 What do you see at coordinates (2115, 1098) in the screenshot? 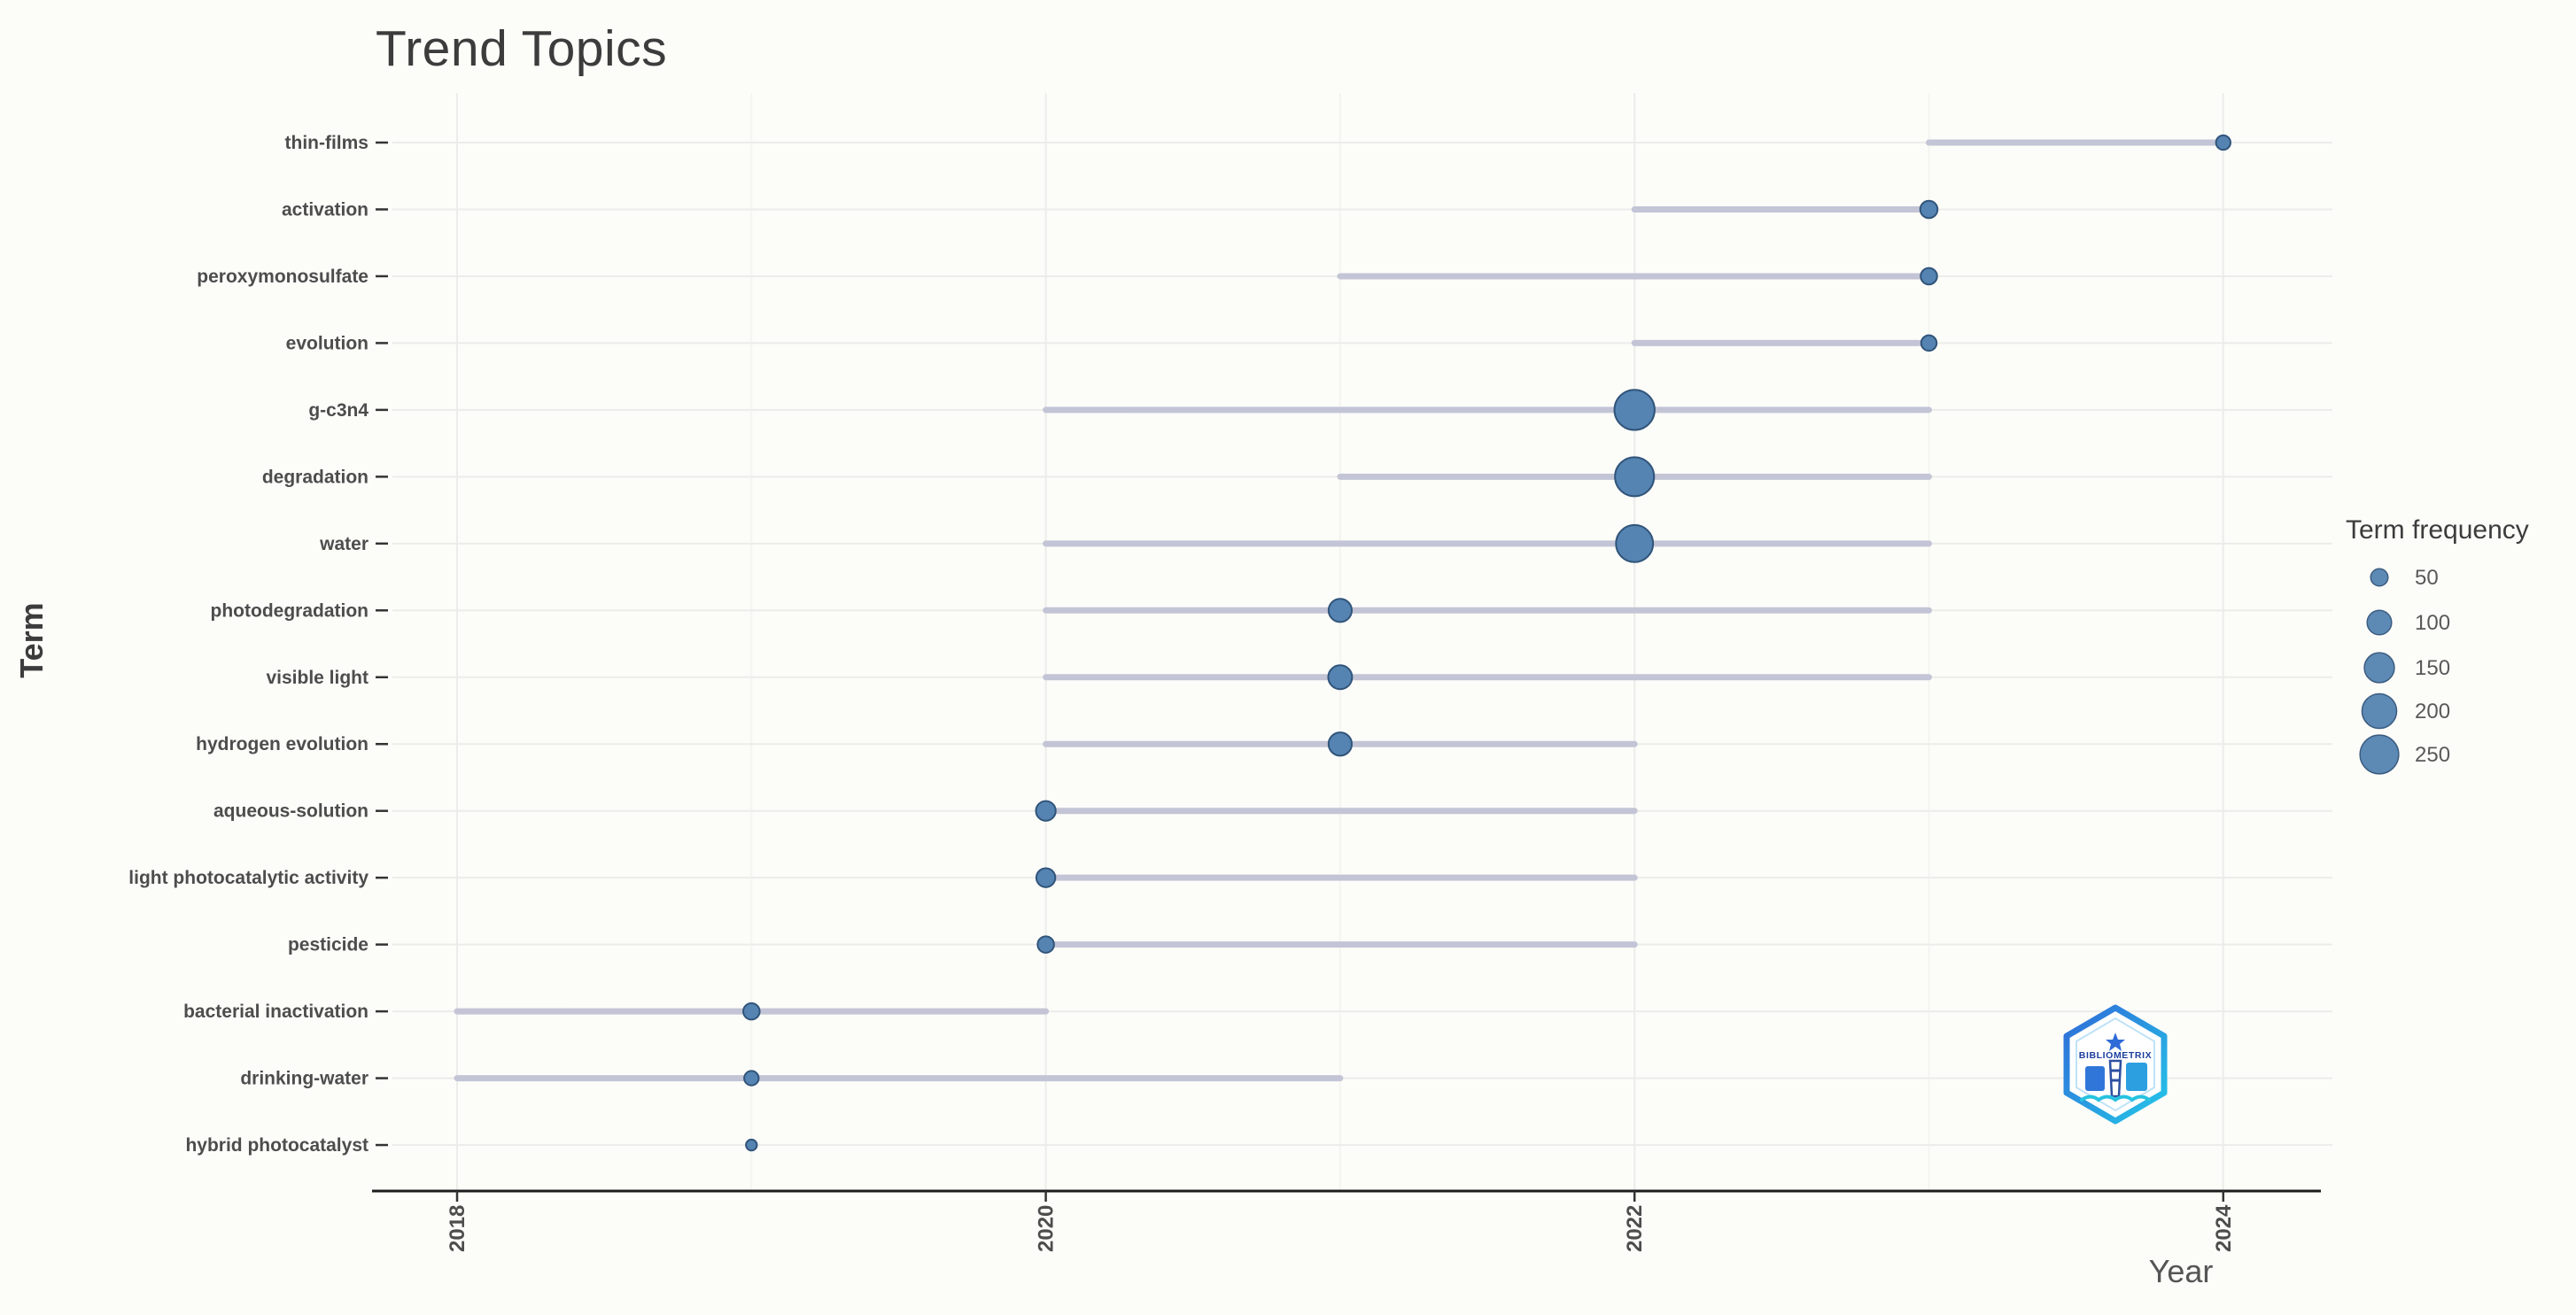
I see `logo-waves` at bounding box center [2115, 1098].